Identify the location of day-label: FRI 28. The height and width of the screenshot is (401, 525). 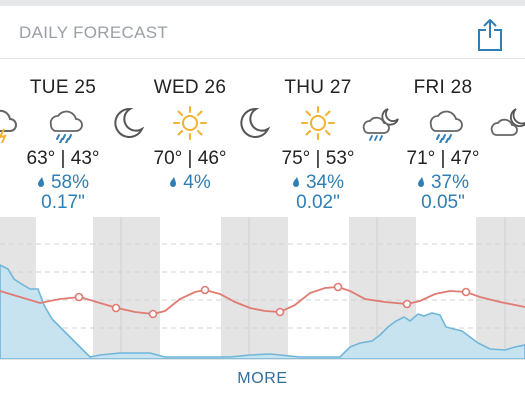
(443, 87).